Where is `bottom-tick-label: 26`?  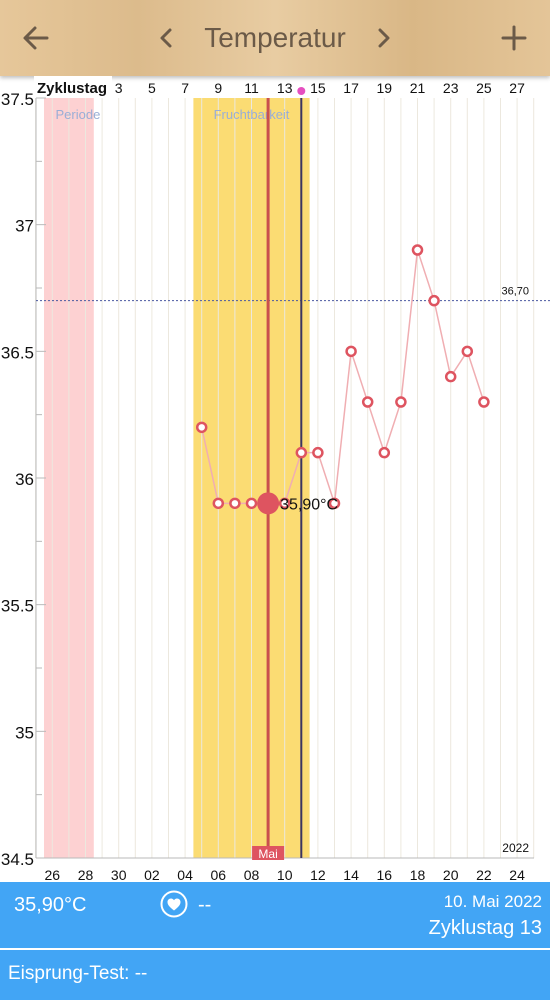 bottom-tick-label: 26 is located at coordinates (53, 873).